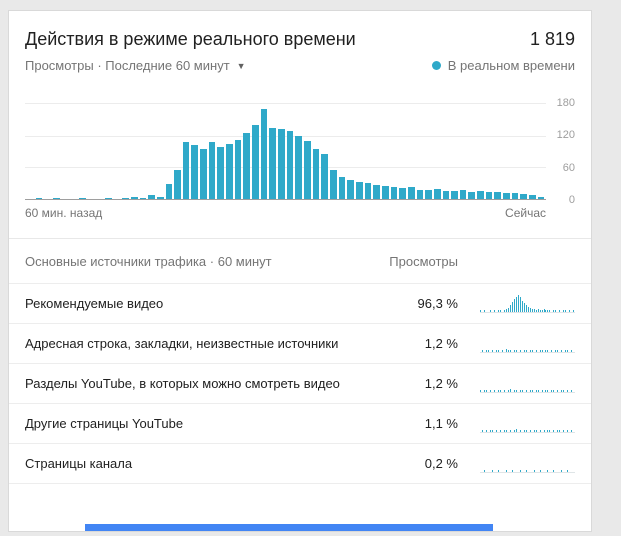 This screenshot has height=536, width=621. What do you see at coordinates (436, 65) in the screenshot?
I see `legend-dot-icon` at bounding box center [436, 65].